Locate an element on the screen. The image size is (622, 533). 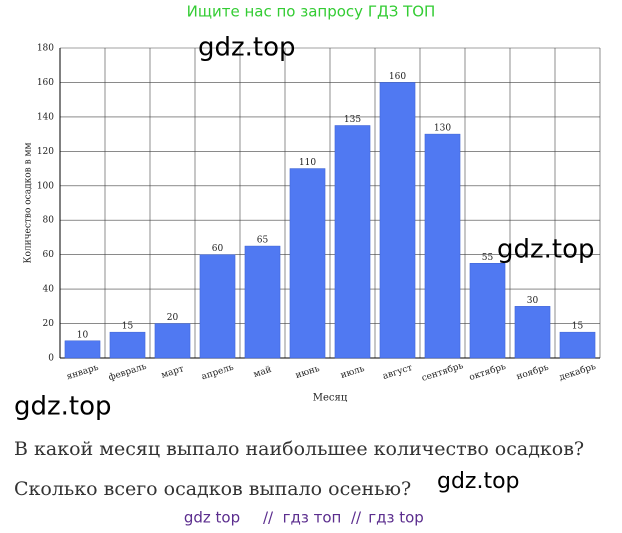
y-tick-label: 20 is located at coordinates (49, 324).